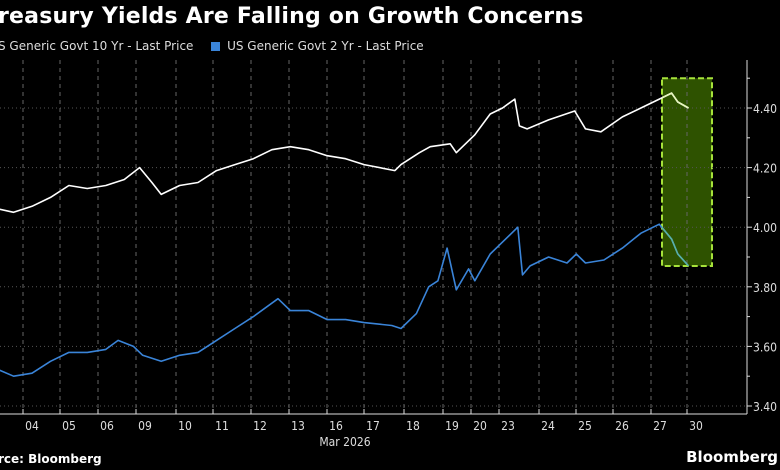 The width and height of the screenshot is (780, 470). I want to click on x-tick-label: 20, so click(480, 426).